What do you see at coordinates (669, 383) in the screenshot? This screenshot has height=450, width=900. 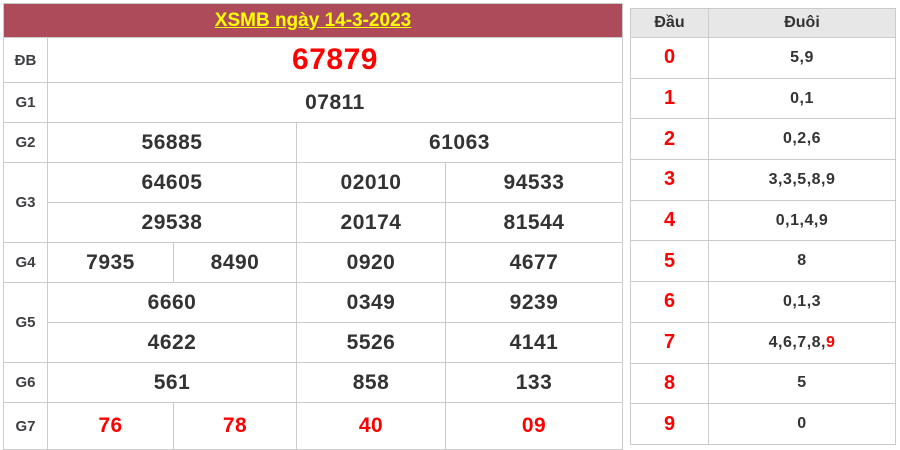 I see `dau-digit: 8` at bounding box center [669, 383].